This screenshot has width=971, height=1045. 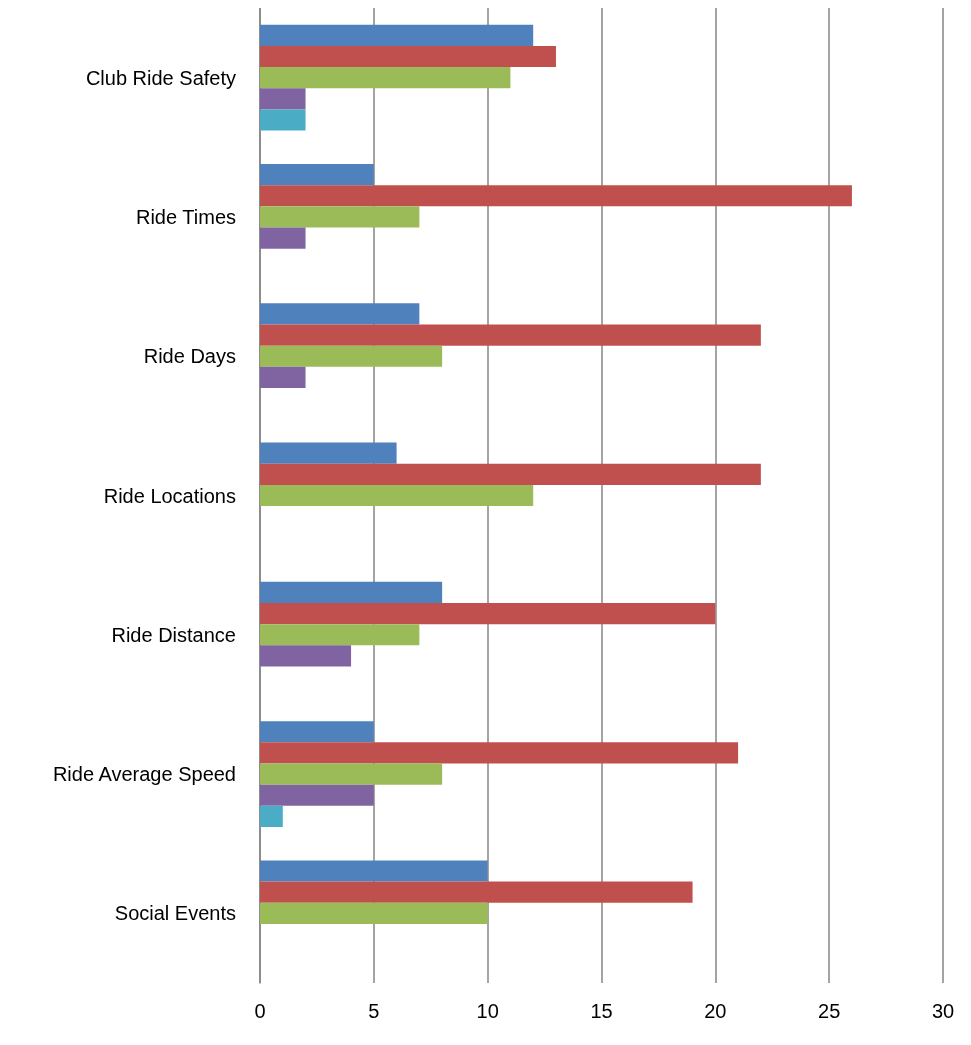 I want to click on y-tick-label: Ride Distance, so click(x=173, y=634).